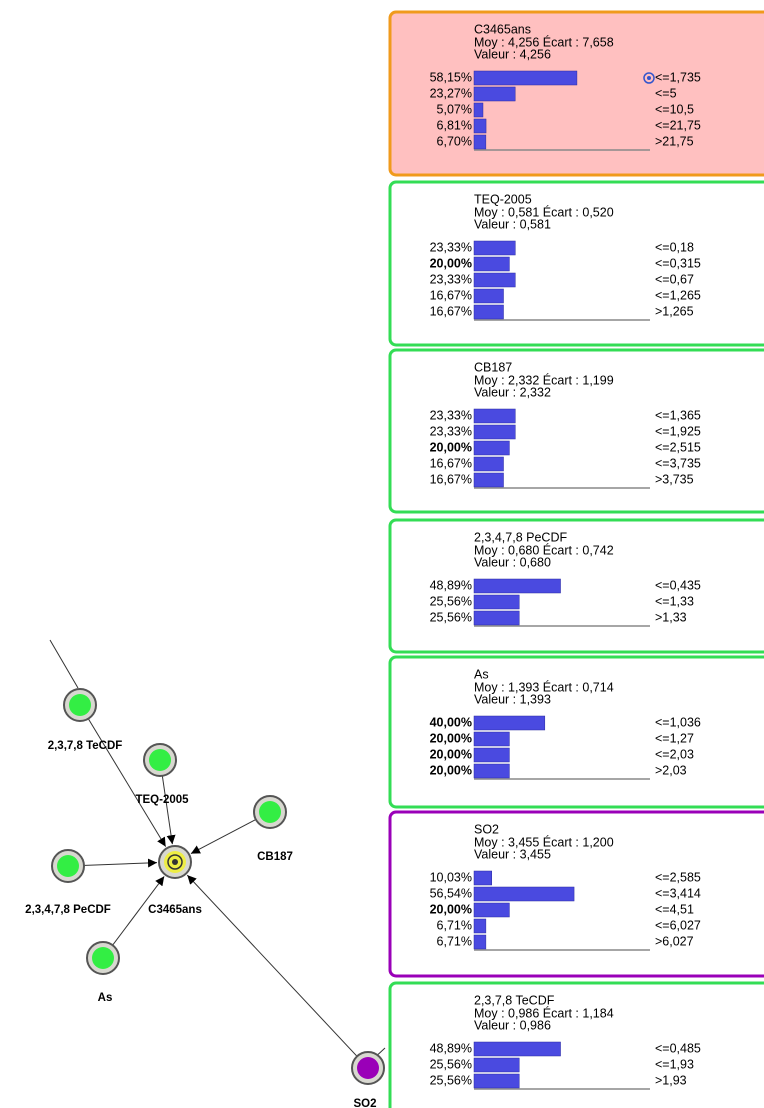 The width and height of the screenshot is (764, 1108). What do you see at coordinates (678, 1048) in the screenshot?
I see `state-label: <=0,485` at bounding box center [678, 1048].